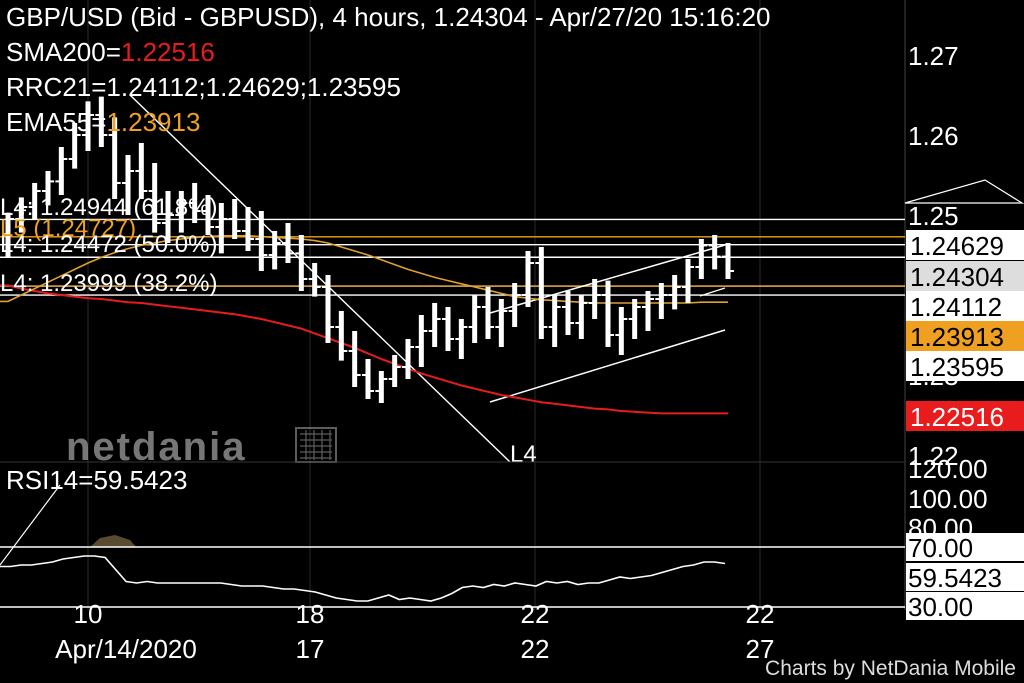  Describe the element at coordinates (30, 525) in the screenshot. I see `rsi-diagonal` at that location.